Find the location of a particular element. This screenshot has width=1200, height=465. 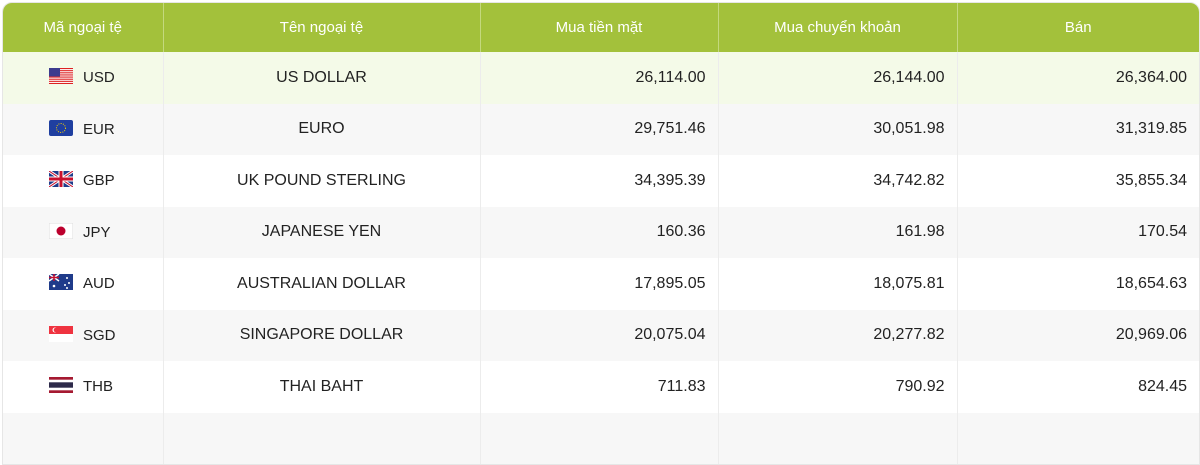

cash-buy-rate: 29,751.46 is located at coordinates (599, 129).